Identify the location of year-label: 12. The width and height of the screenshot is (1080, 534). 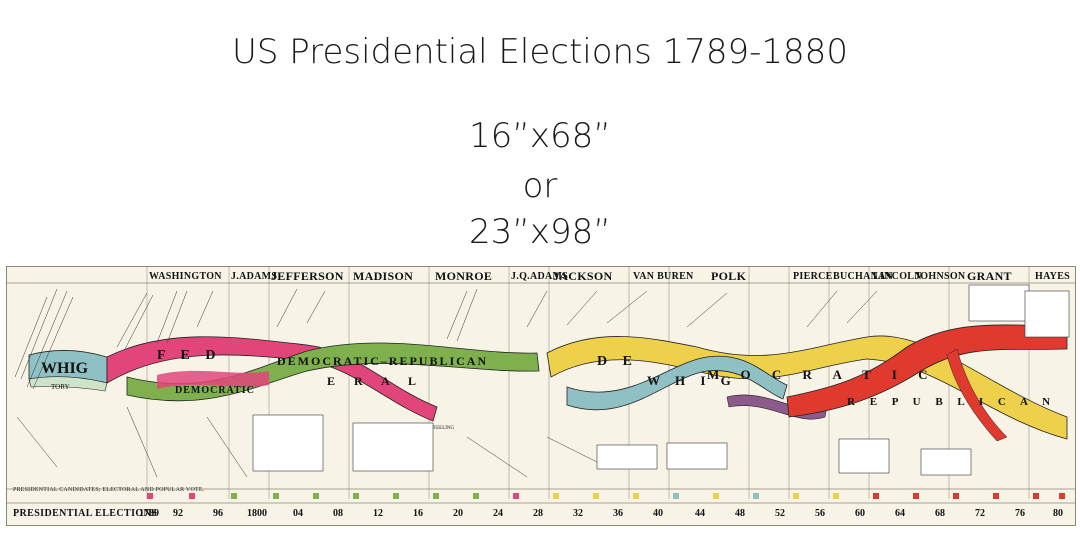
(378, 513).